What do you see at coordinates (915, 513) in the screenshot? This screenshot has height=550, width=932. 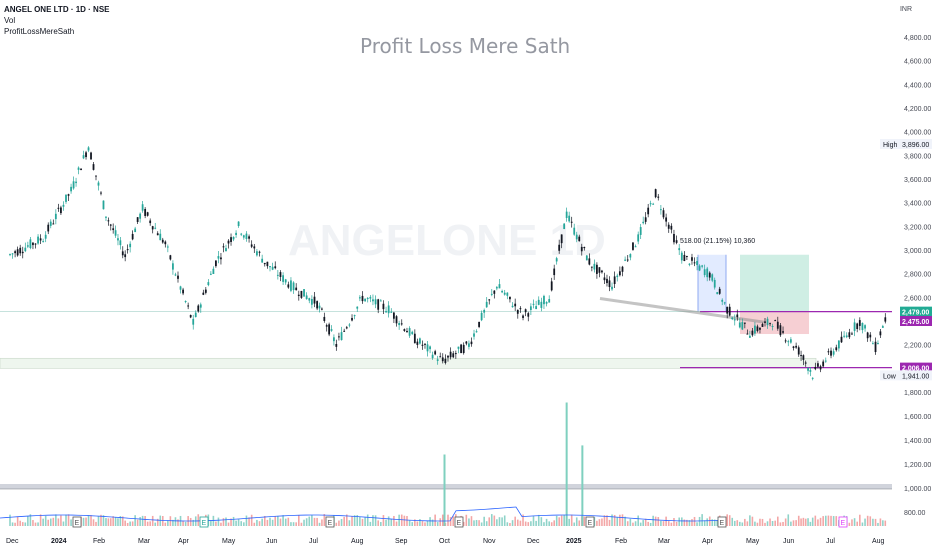 I see `volume-axis-tick: 800.00` at bounding box center [915, 513].